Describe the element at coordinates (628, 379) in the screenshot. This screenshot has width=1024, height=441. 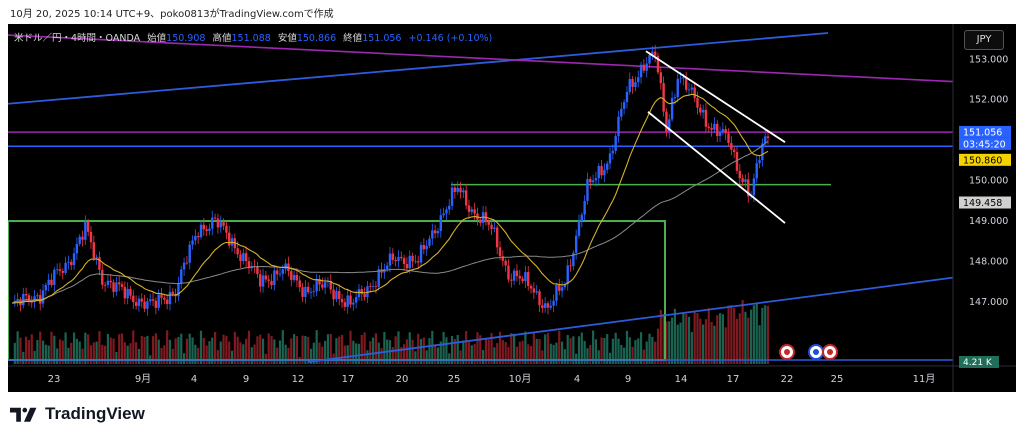
I see `x-tick-label: 9` at that location.